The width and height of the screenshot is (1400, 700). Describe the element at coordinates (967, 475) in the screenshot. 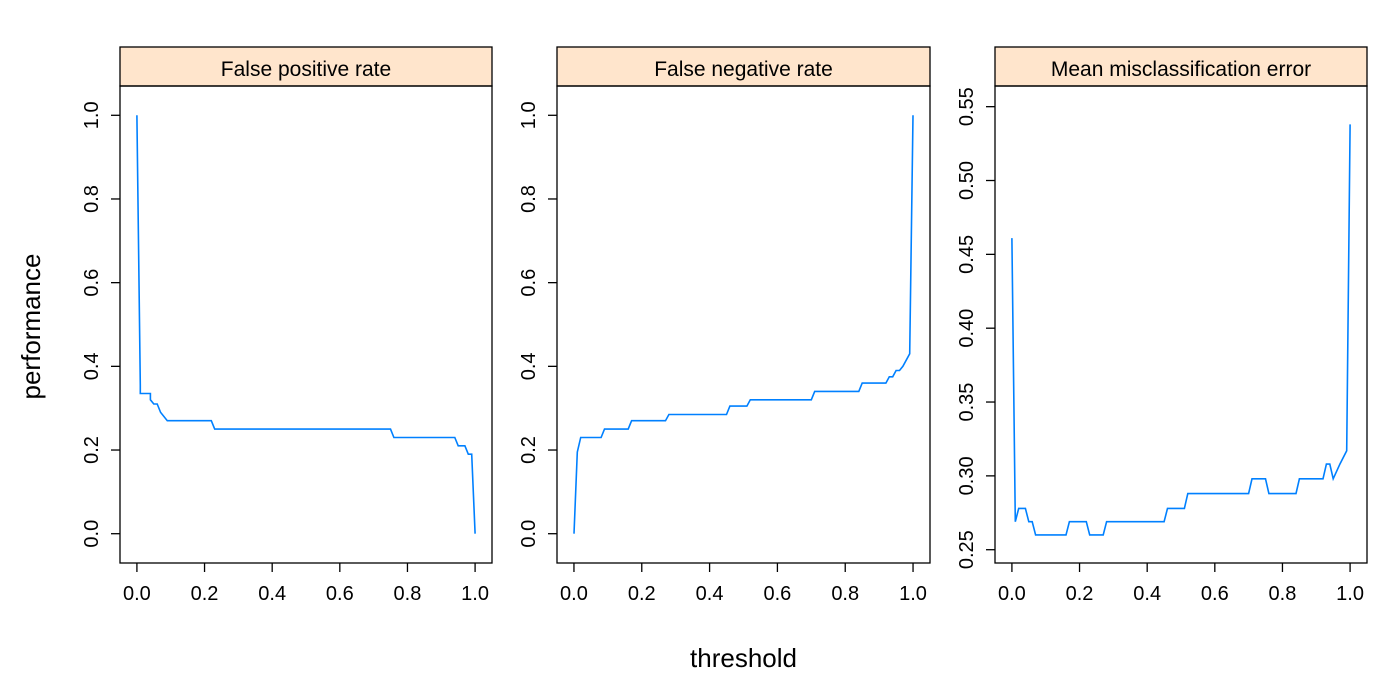

I see `y-tick-label: 0.30` at that location.